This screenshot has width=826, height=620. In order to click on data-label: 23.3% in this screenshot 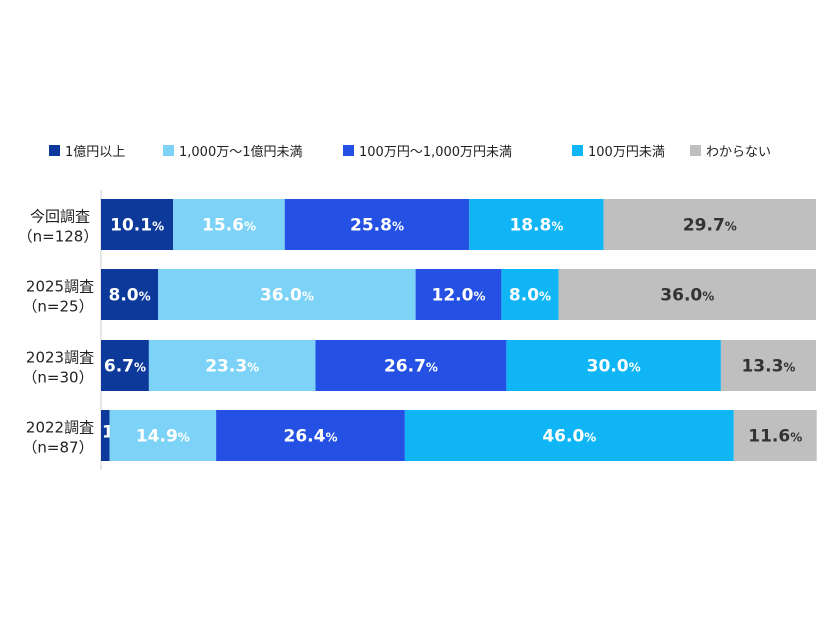, I will do `click(232, 367)`.